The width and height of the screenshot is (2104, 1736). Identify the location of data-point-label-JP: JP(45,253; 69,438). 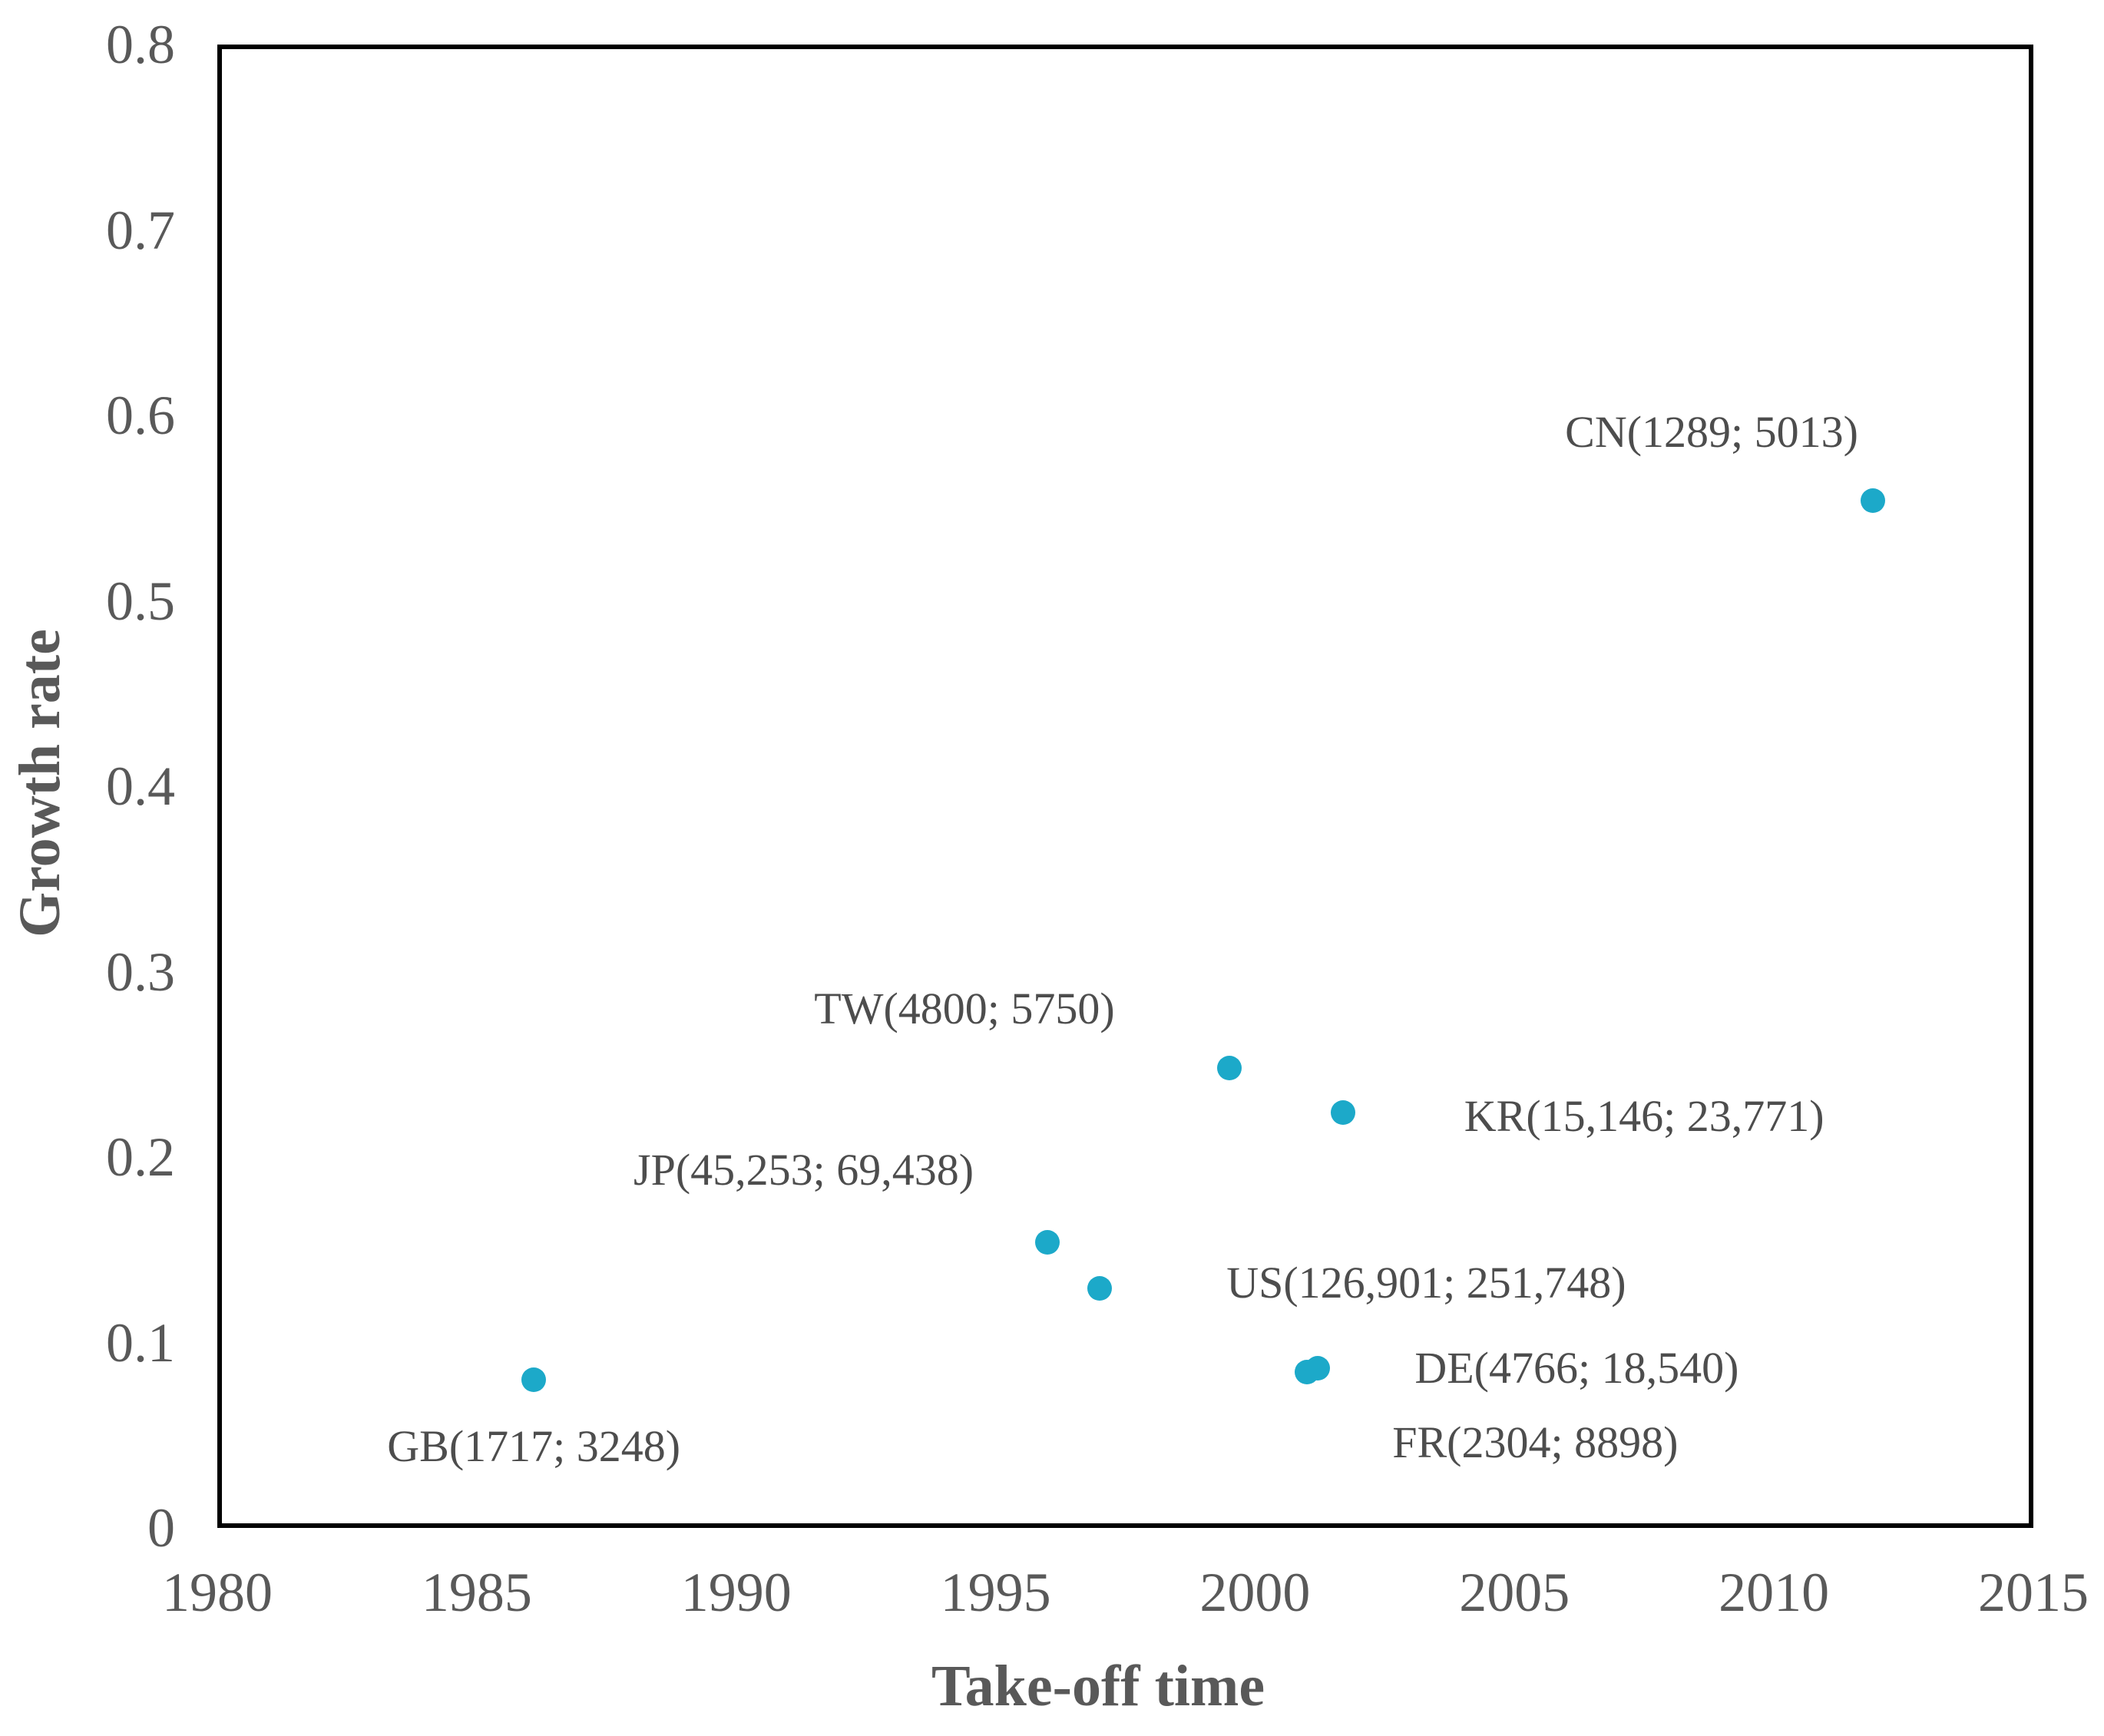
(804, 1169).